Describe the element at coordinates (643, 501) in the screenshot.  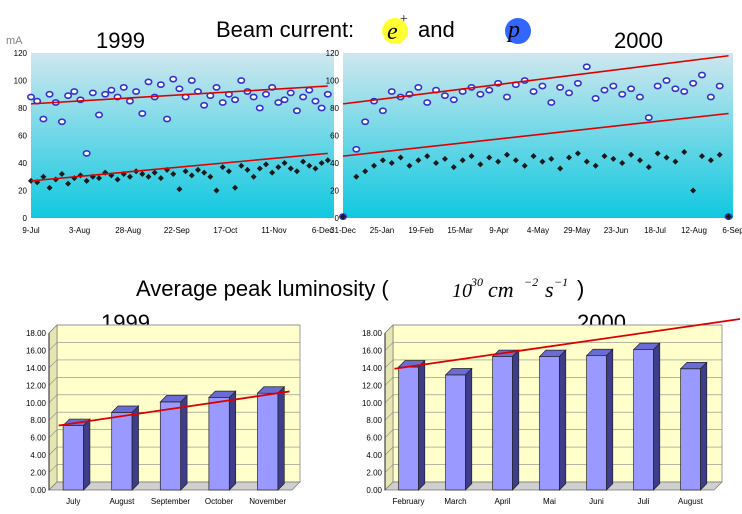
I see `x-tick-label: Juli` at that location.